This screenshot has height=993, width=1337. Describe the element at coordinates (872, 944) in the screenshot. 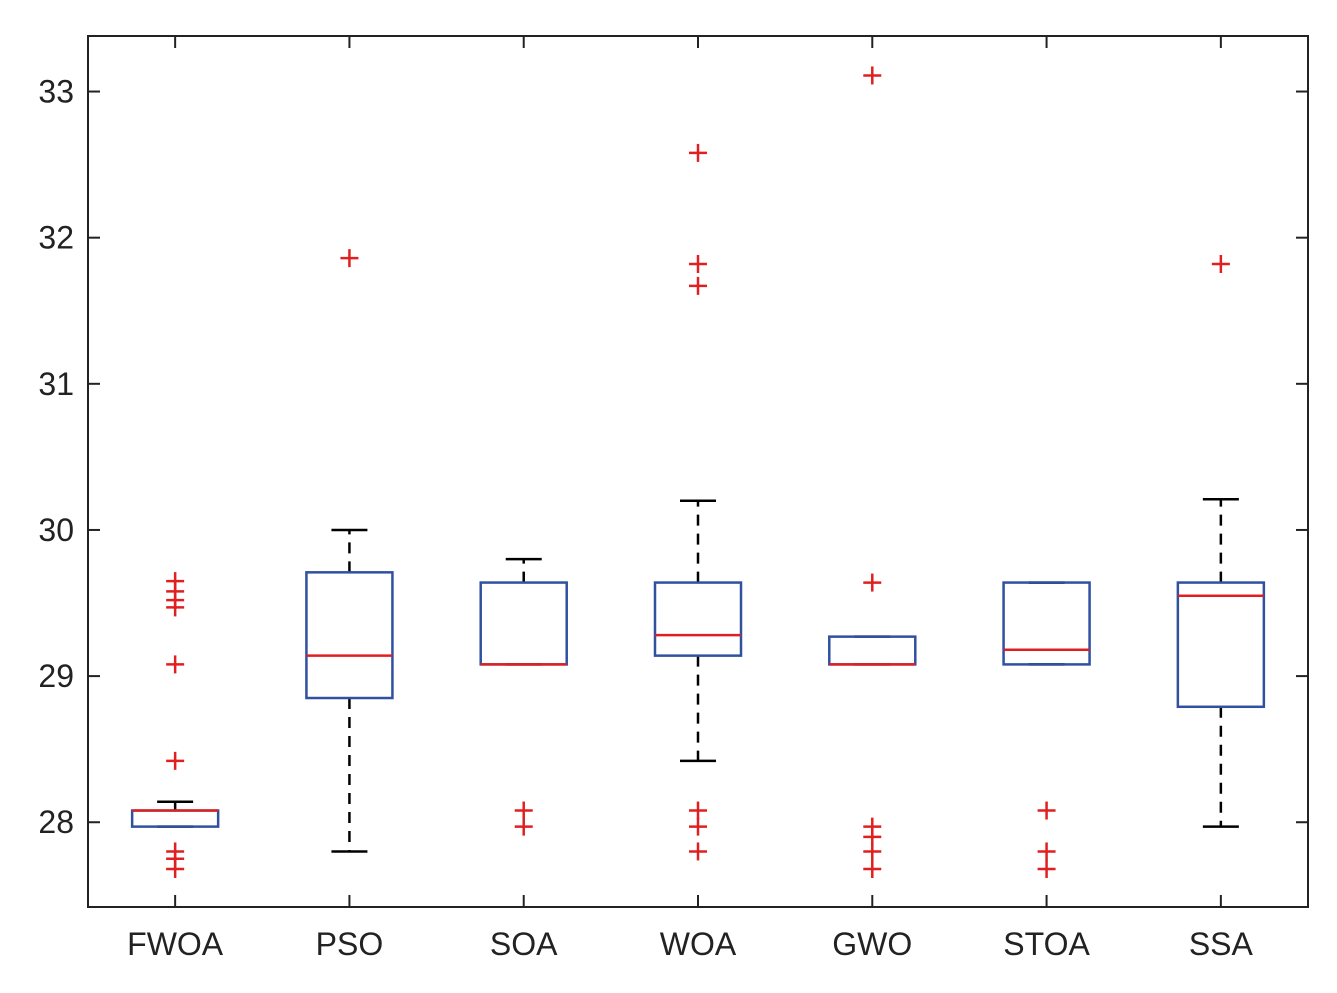

I see `x-tick-label: GWO` at that location.